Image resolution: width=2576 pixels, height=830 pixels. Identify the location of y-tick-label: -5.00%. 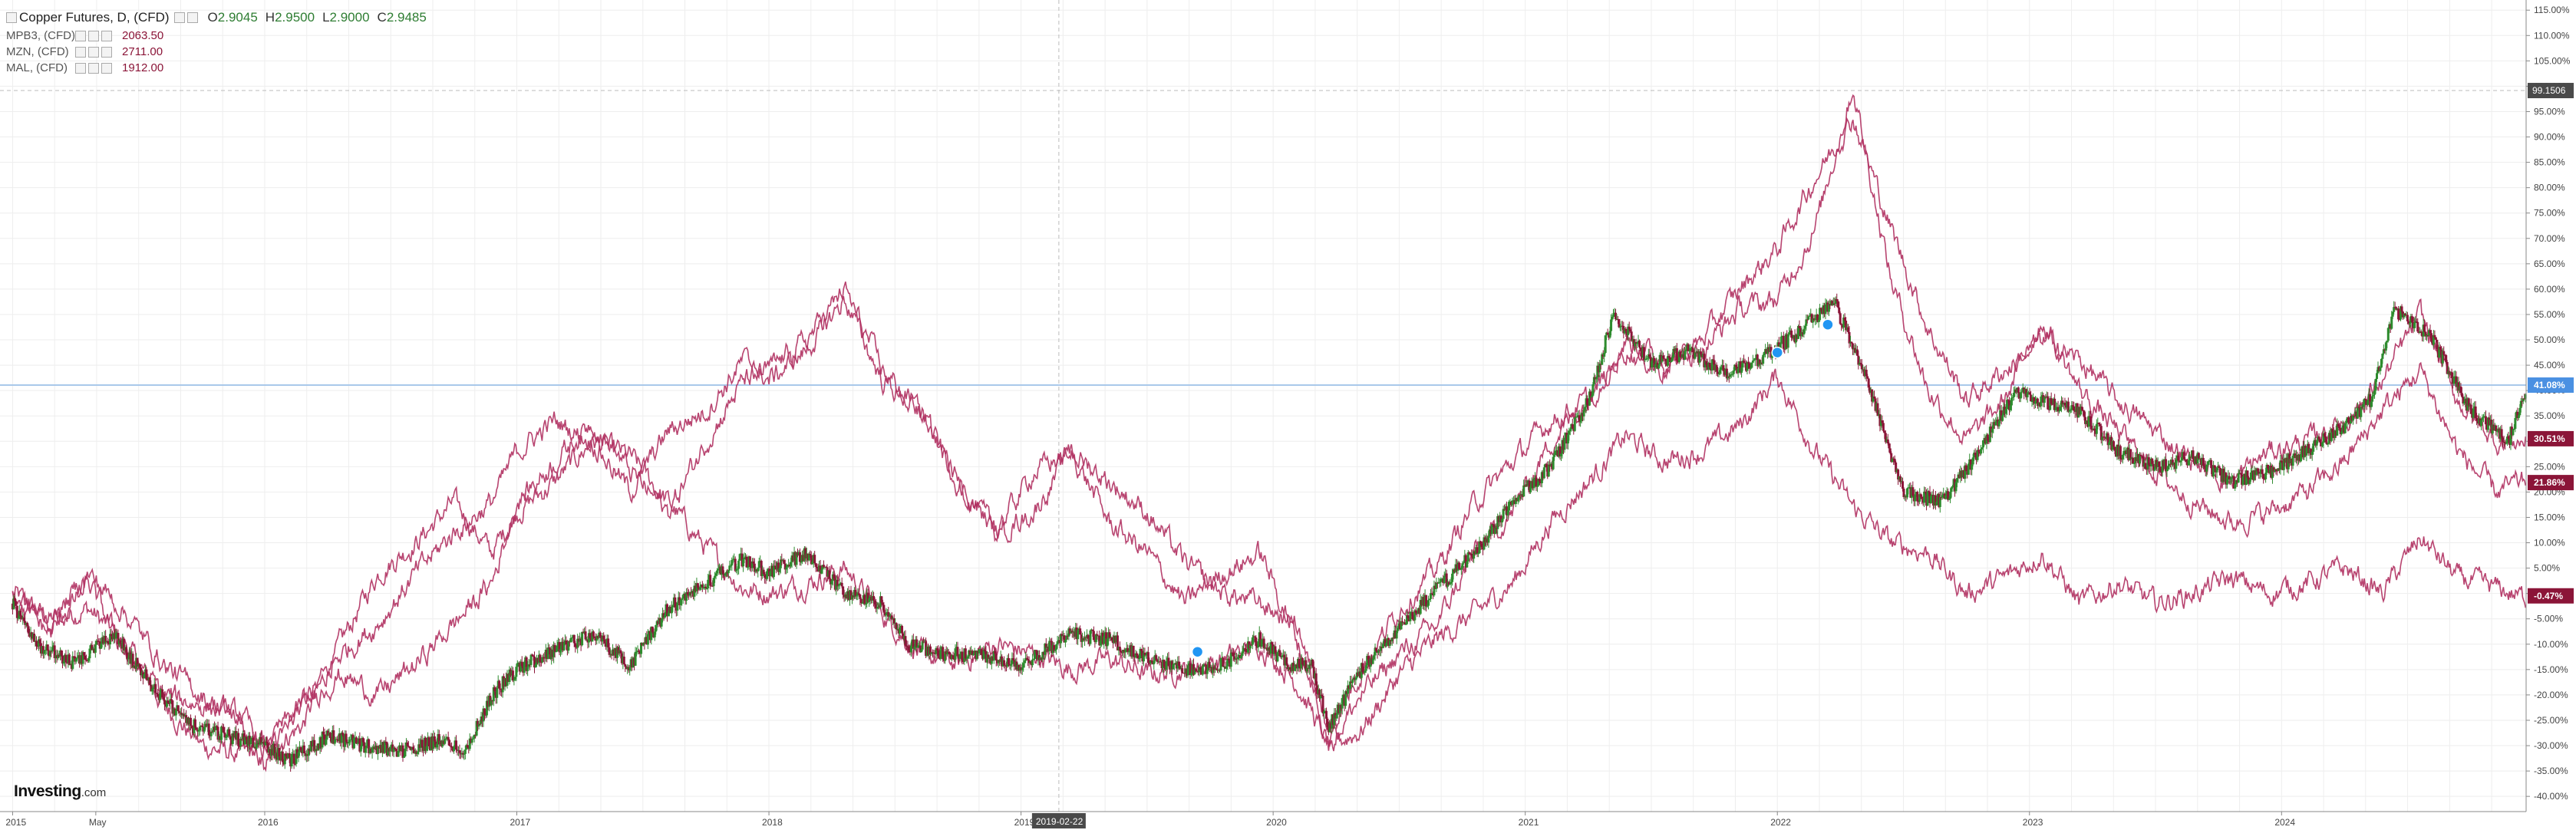
(2548, 619).